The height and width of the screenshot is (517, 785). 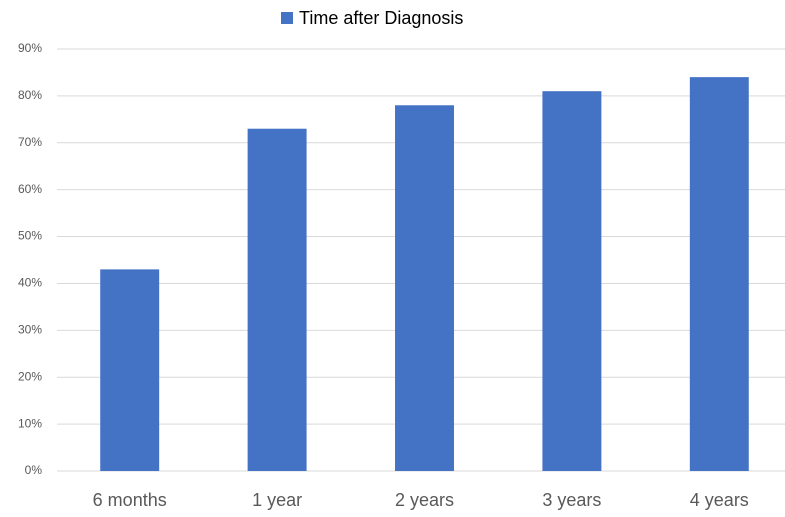 I want to click on x-tick-label: 1 year, so click(x=277, y=500).